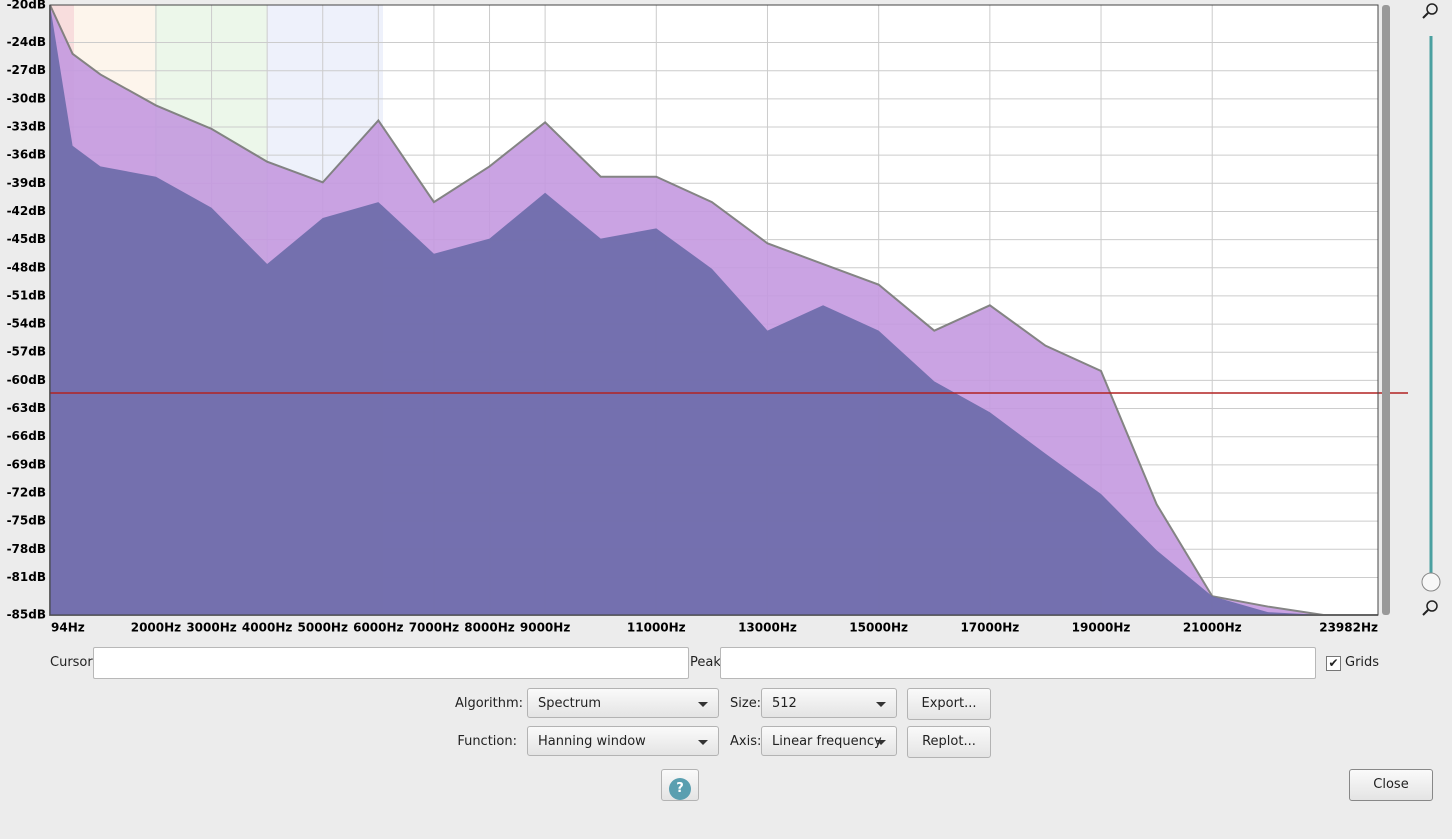  What do you see at coordinates (1391, 785) in the screenshot?
I see `close-button: Close` at bounding box center [1391, 785].